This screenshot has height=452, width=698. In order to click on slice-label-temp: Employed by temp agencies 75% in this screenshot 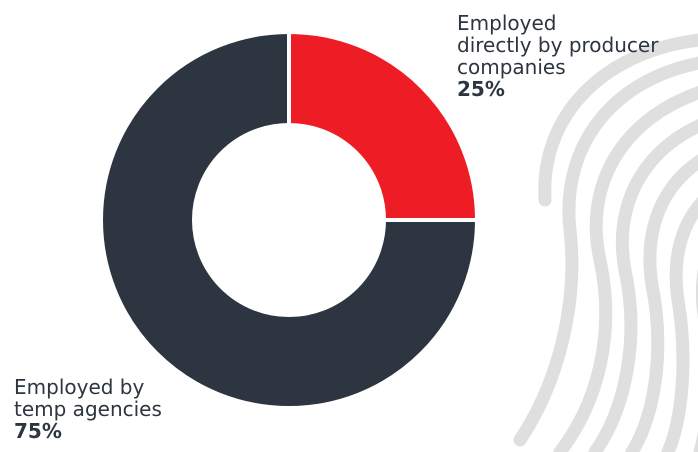, I will do `click(124, 409)`.